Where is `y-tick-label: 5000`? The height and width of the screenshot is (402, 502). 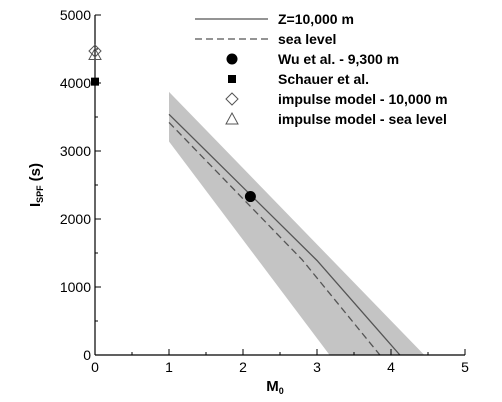
y-tick-label: 5000 is located at coordinates (75, 15).